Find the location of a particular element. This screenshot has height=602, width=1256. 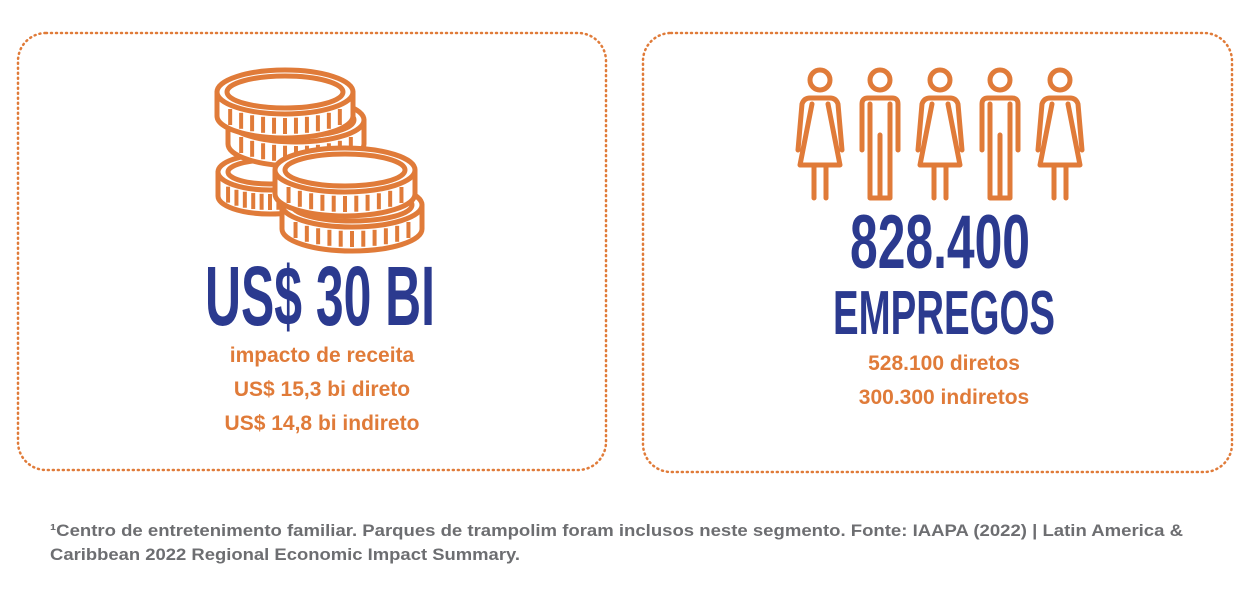

coins-icon is located at coordinates (319, 160).